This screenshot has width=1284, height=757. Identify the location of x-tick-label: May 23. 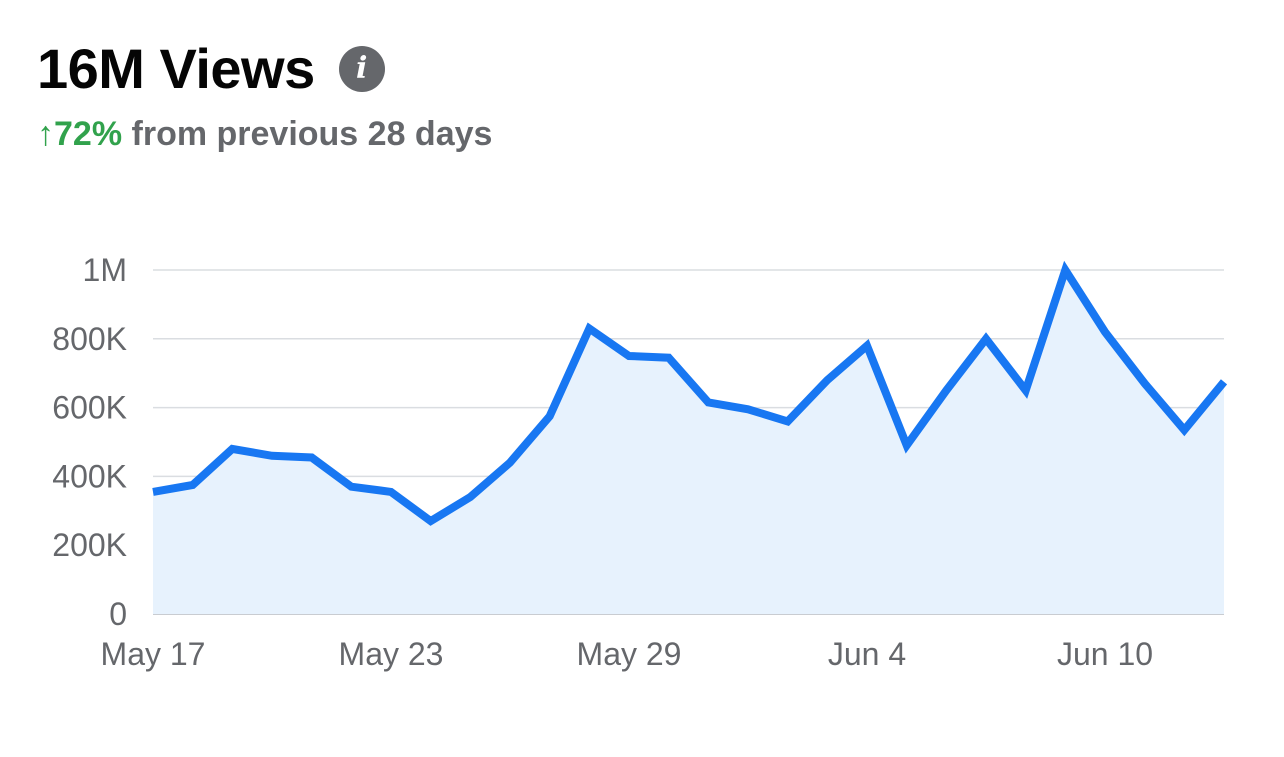
(391, 654).